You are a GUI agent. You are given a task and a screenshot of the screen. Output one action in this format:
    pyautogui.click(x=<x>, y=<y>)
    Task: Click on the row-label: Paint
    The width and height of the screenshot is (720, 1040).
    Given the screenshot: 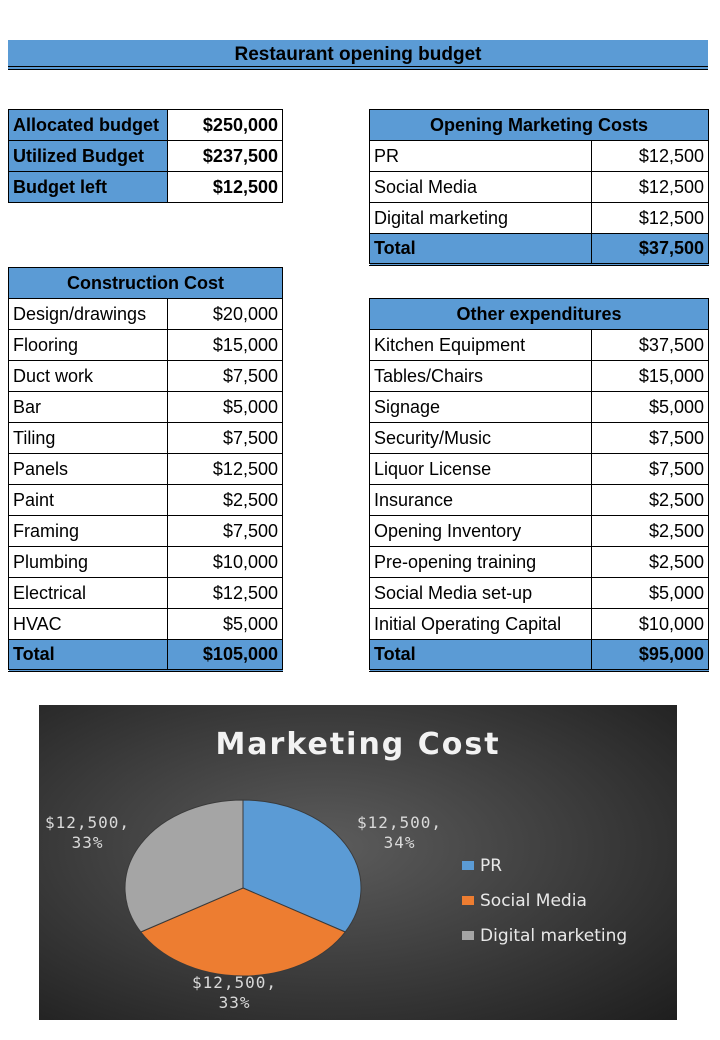 What is the action you would take?
    pyautogui.click(x=88, y=500)
    